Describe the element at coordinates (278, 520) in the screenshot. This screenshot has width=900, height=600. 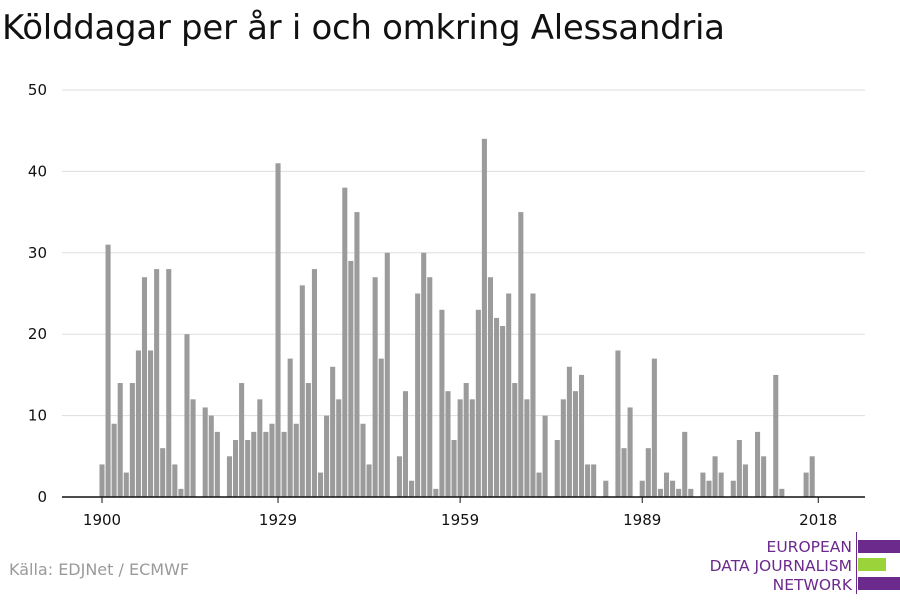
I see `x-tick-label: 1929` at that location.